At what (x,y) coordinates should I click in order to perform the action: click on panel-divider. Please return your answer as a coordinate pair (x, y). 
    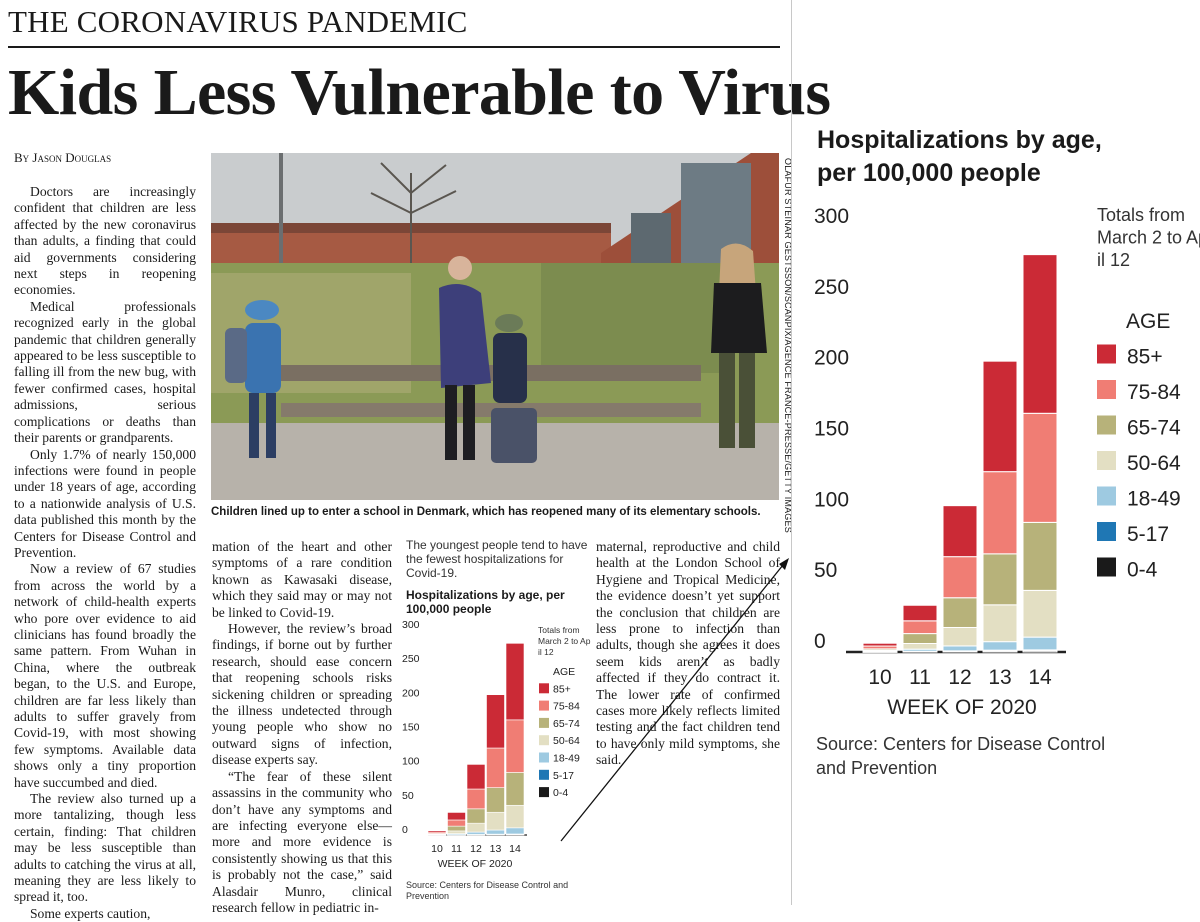
    Looking at the image, I should click on (791, 452).